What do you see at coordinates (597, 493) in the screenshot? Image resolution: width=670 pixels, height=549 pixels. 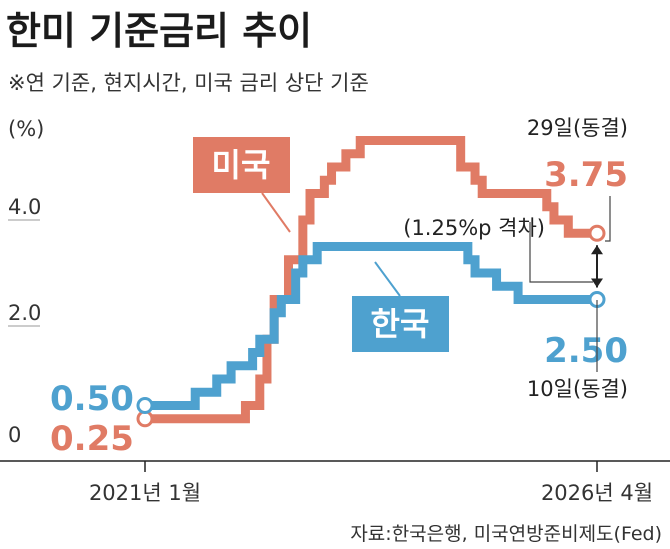 I see `x-tick-label: 2026년 4월` at bounding box center [597, 493].